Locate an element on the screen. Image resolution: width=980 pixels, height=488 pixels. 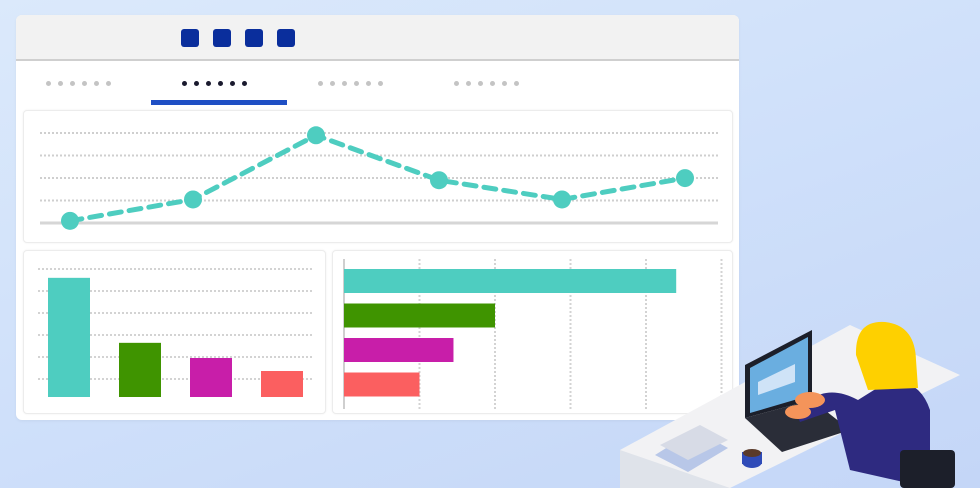
active-tab-indicator is located at coordinates (219, 102).